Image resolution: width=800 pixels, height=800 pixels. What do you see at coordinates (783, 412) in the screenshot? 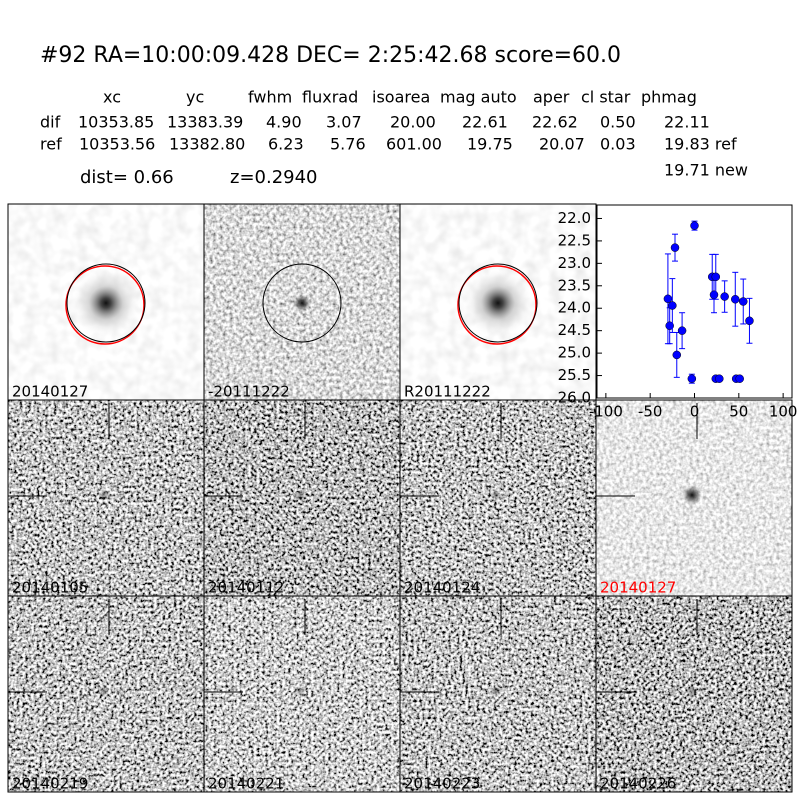
I see `x-tick-label: 100` at bounding box center [783, 412].